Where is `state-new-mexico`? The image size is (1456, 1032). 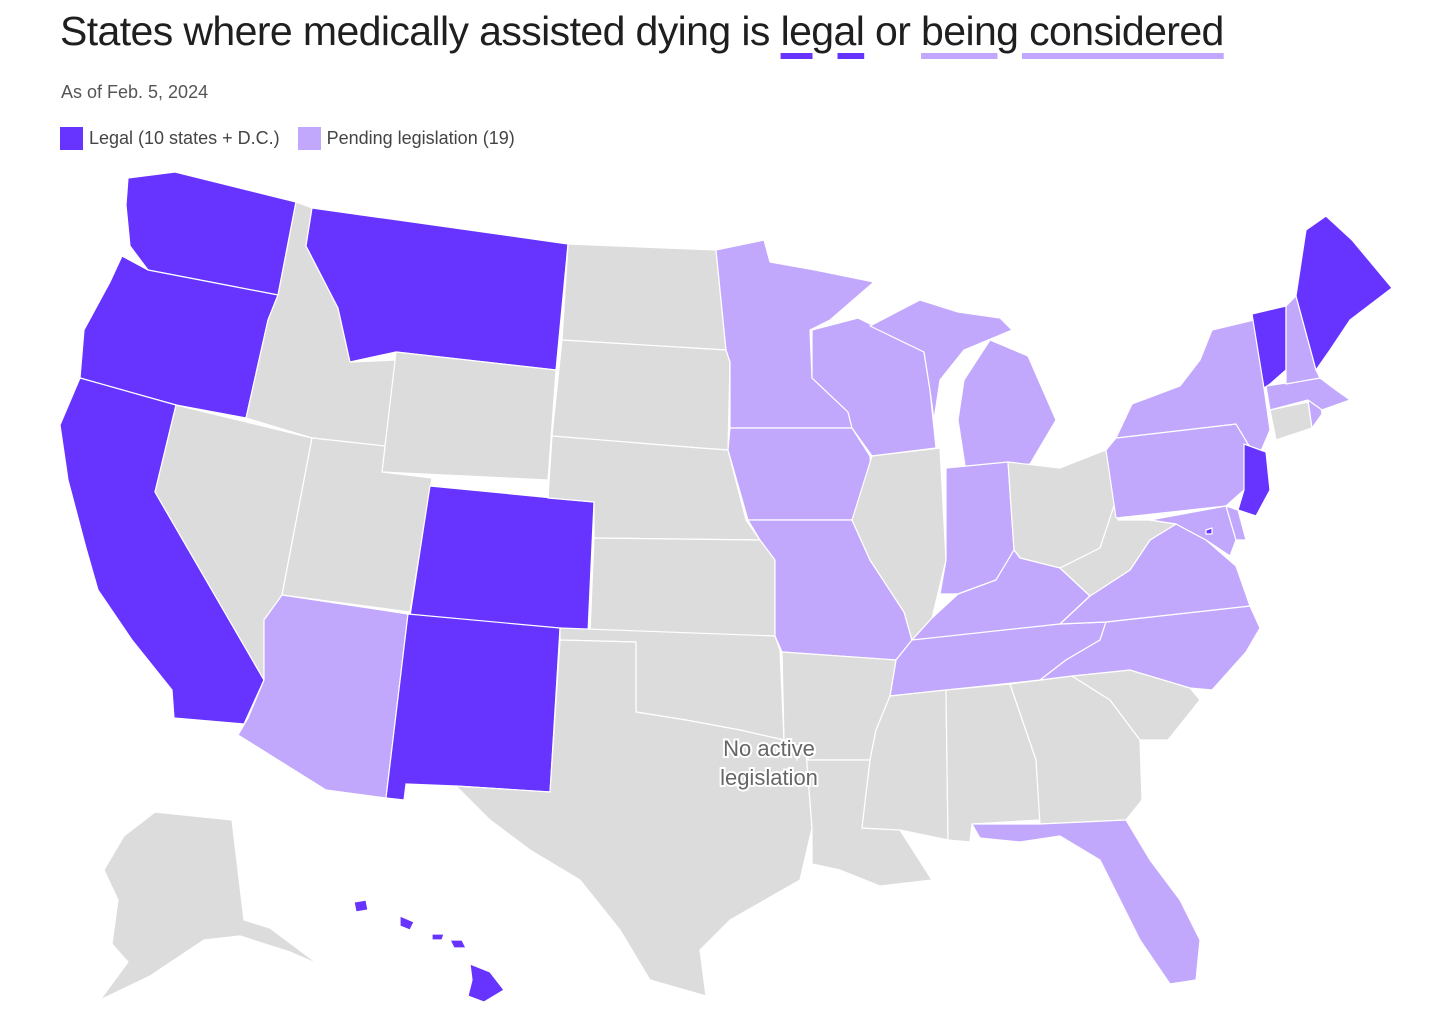 state-new-mexico is located at coordinates (473, 707).